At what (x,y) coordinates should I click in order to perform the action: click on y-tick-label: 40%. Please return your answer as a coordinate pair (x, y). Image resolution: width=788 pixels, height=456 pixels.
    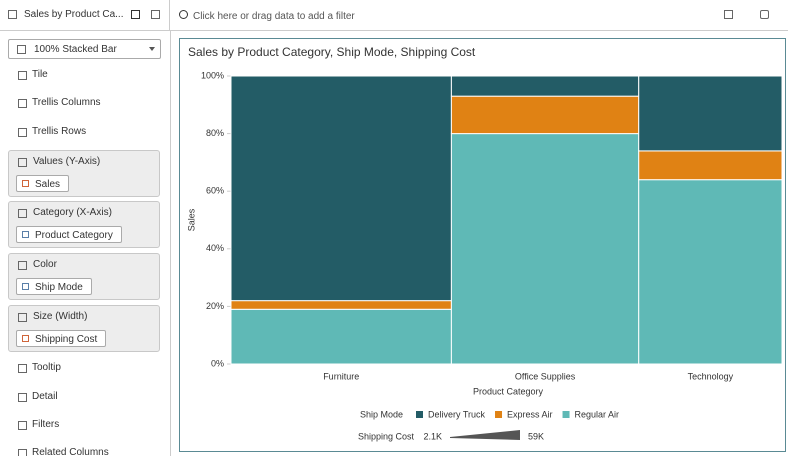
    Looking at the image, I should click on (215, 248).